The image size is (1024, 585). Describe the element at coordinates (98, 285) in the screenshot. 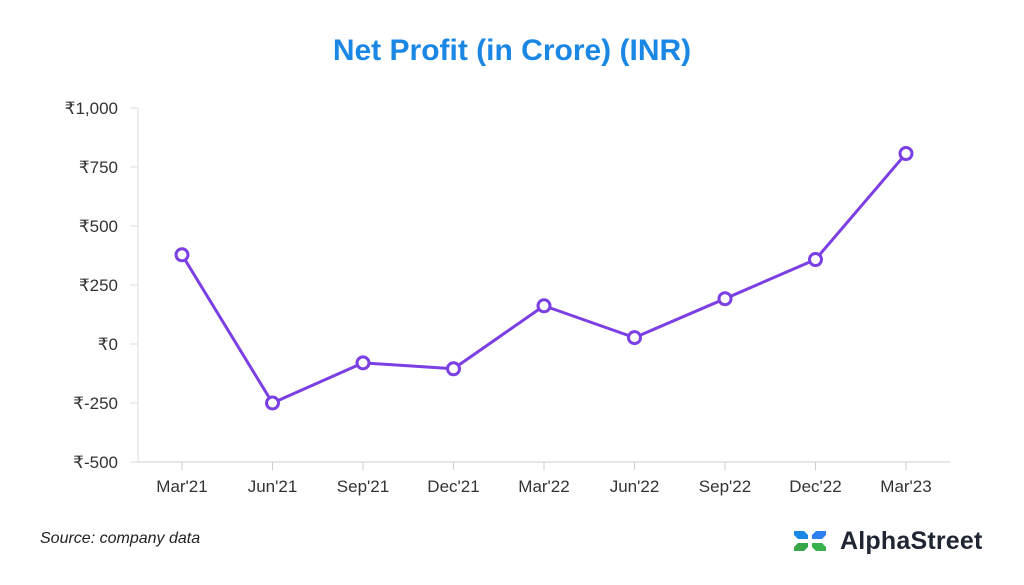

I see `y-tick-label: ₹250` at that location.